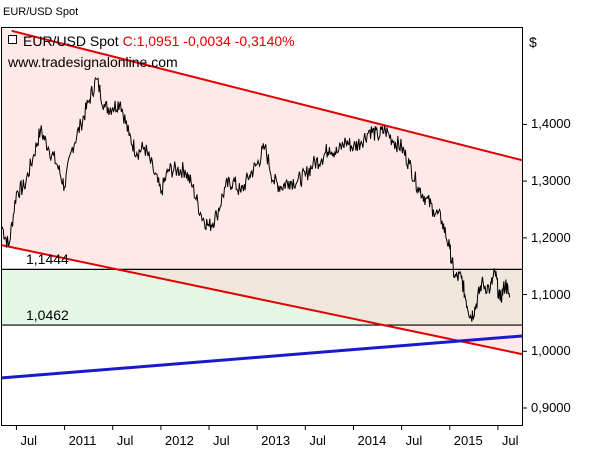 This screenshot has width=595, height=450. Describe the element at coordinates (468, 440) in the screenshot. I see `x-tick-label-9: 2015` at that location.